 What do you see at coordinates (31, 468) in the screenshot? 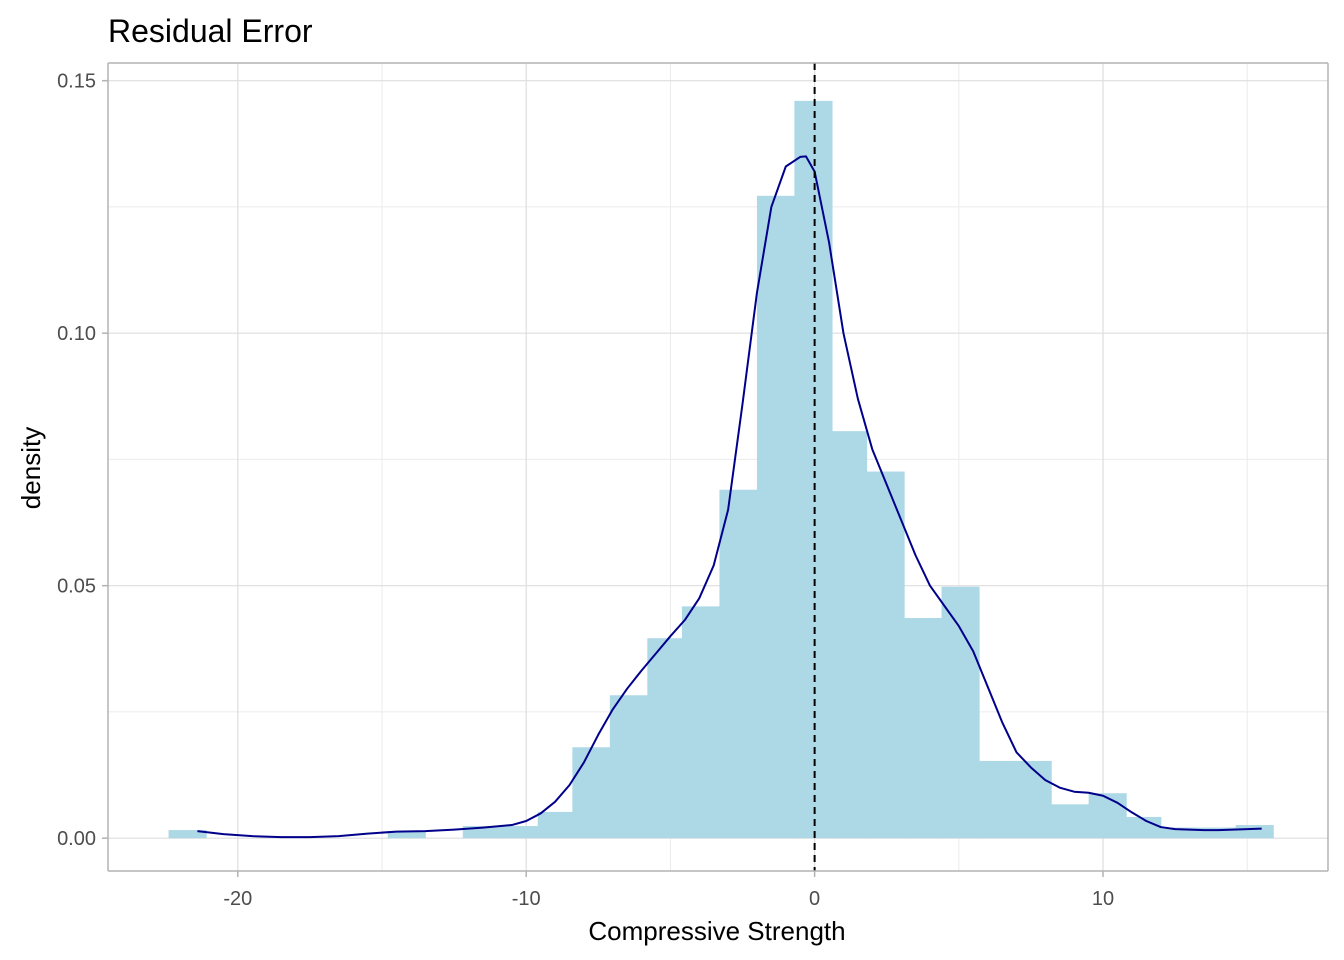
I see `y-axis-title: density` at bounding box center [31, 468].